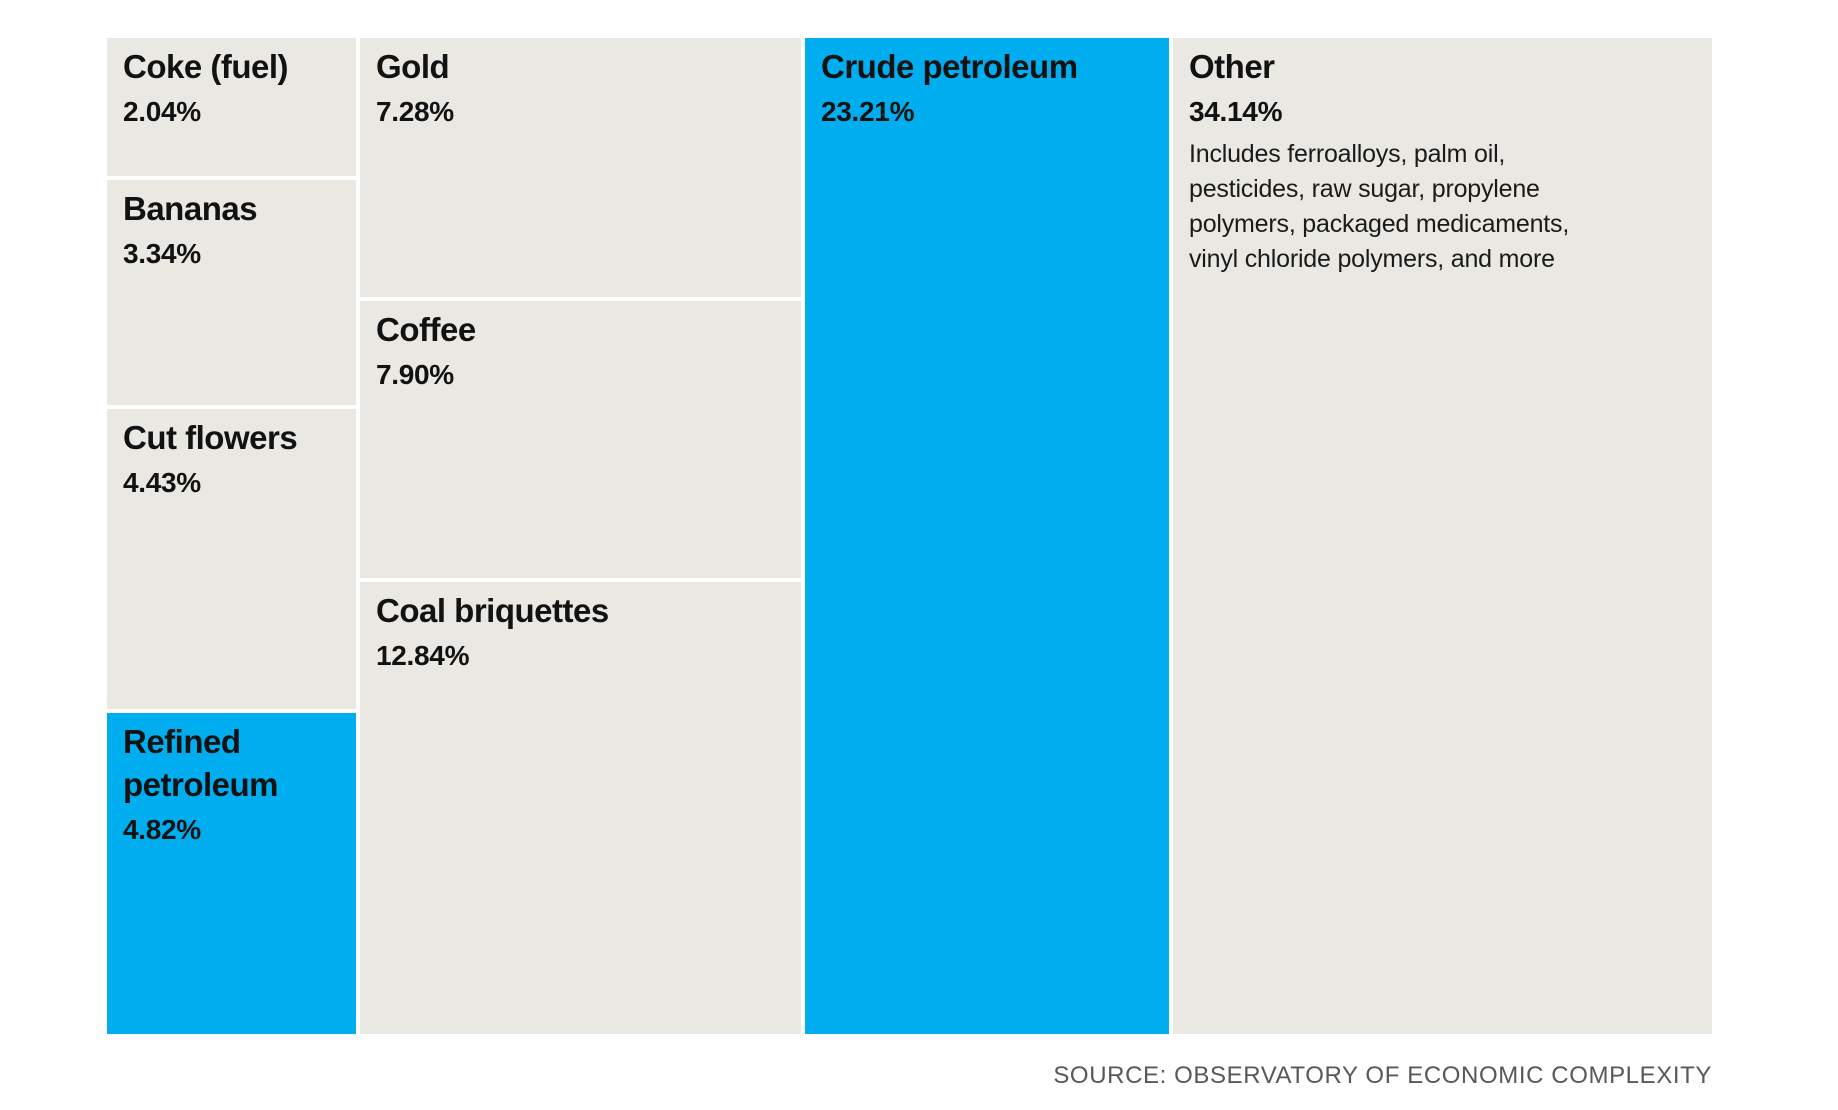 The height and width of the screenshot is (1110, 1838). I want to click on tile-label: Crude petroleum, so click(949, 66).